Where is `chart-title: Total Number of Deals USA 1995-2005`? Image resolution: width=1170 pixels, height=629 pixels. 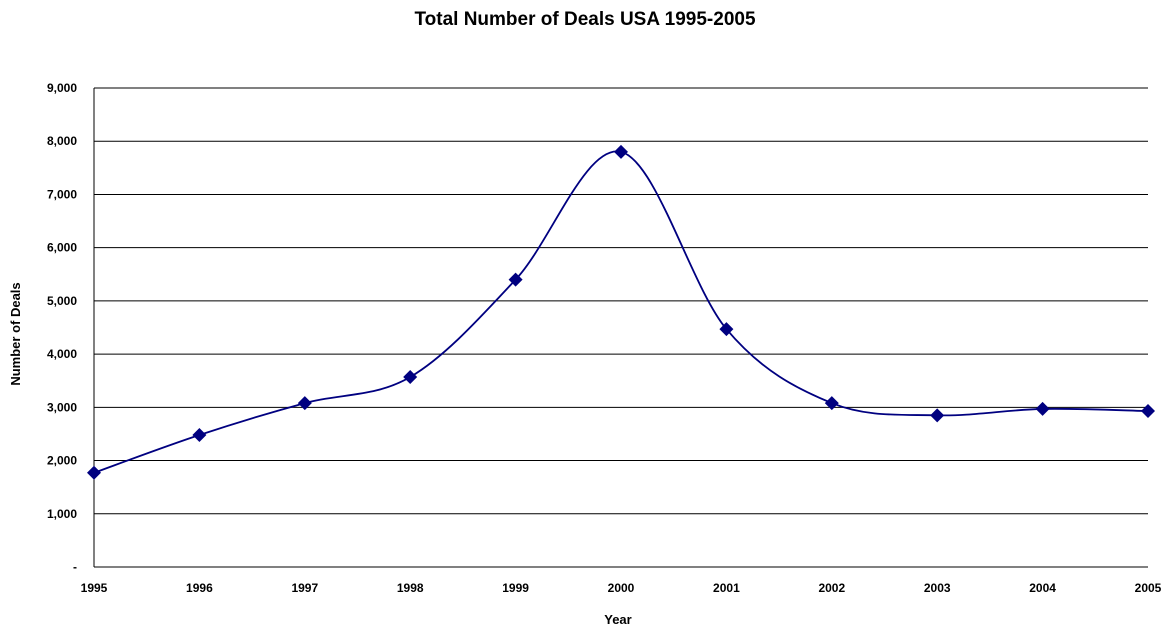
chart-title: Total Number of Deals USA 1995-2005 is located at coordinates (584, 19).